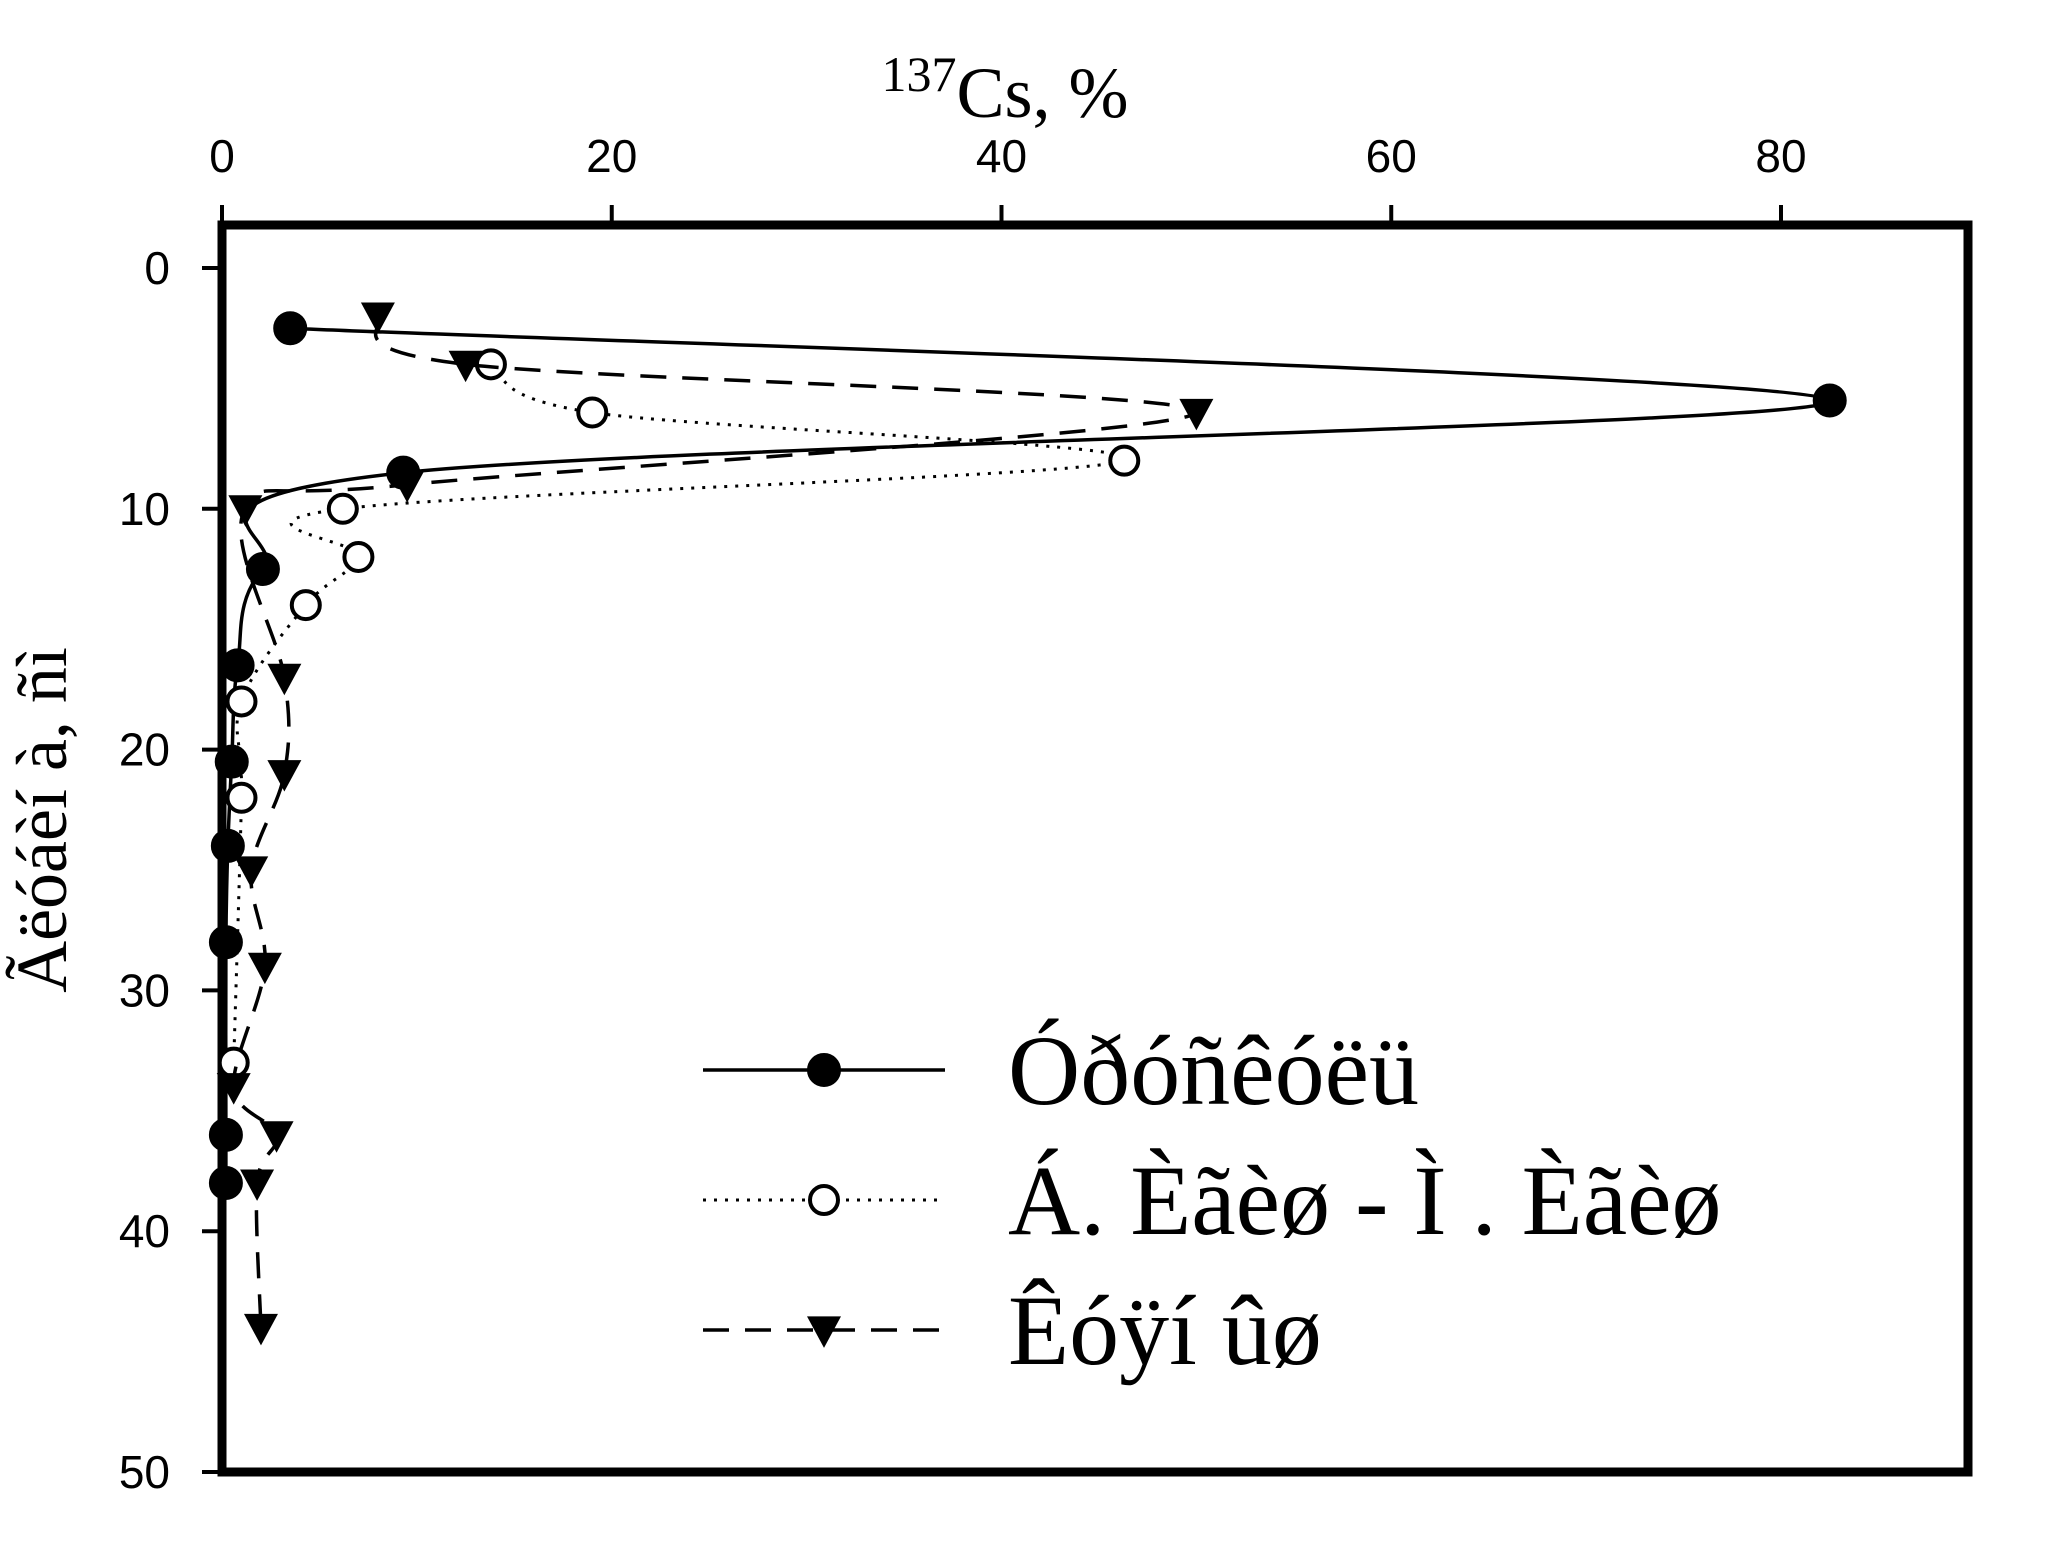 This screenshot has width=2048, height=1556. I want to click on legend-item-2: Á. Èãèø - Ì . Èãèø, so click(1212, 1200).